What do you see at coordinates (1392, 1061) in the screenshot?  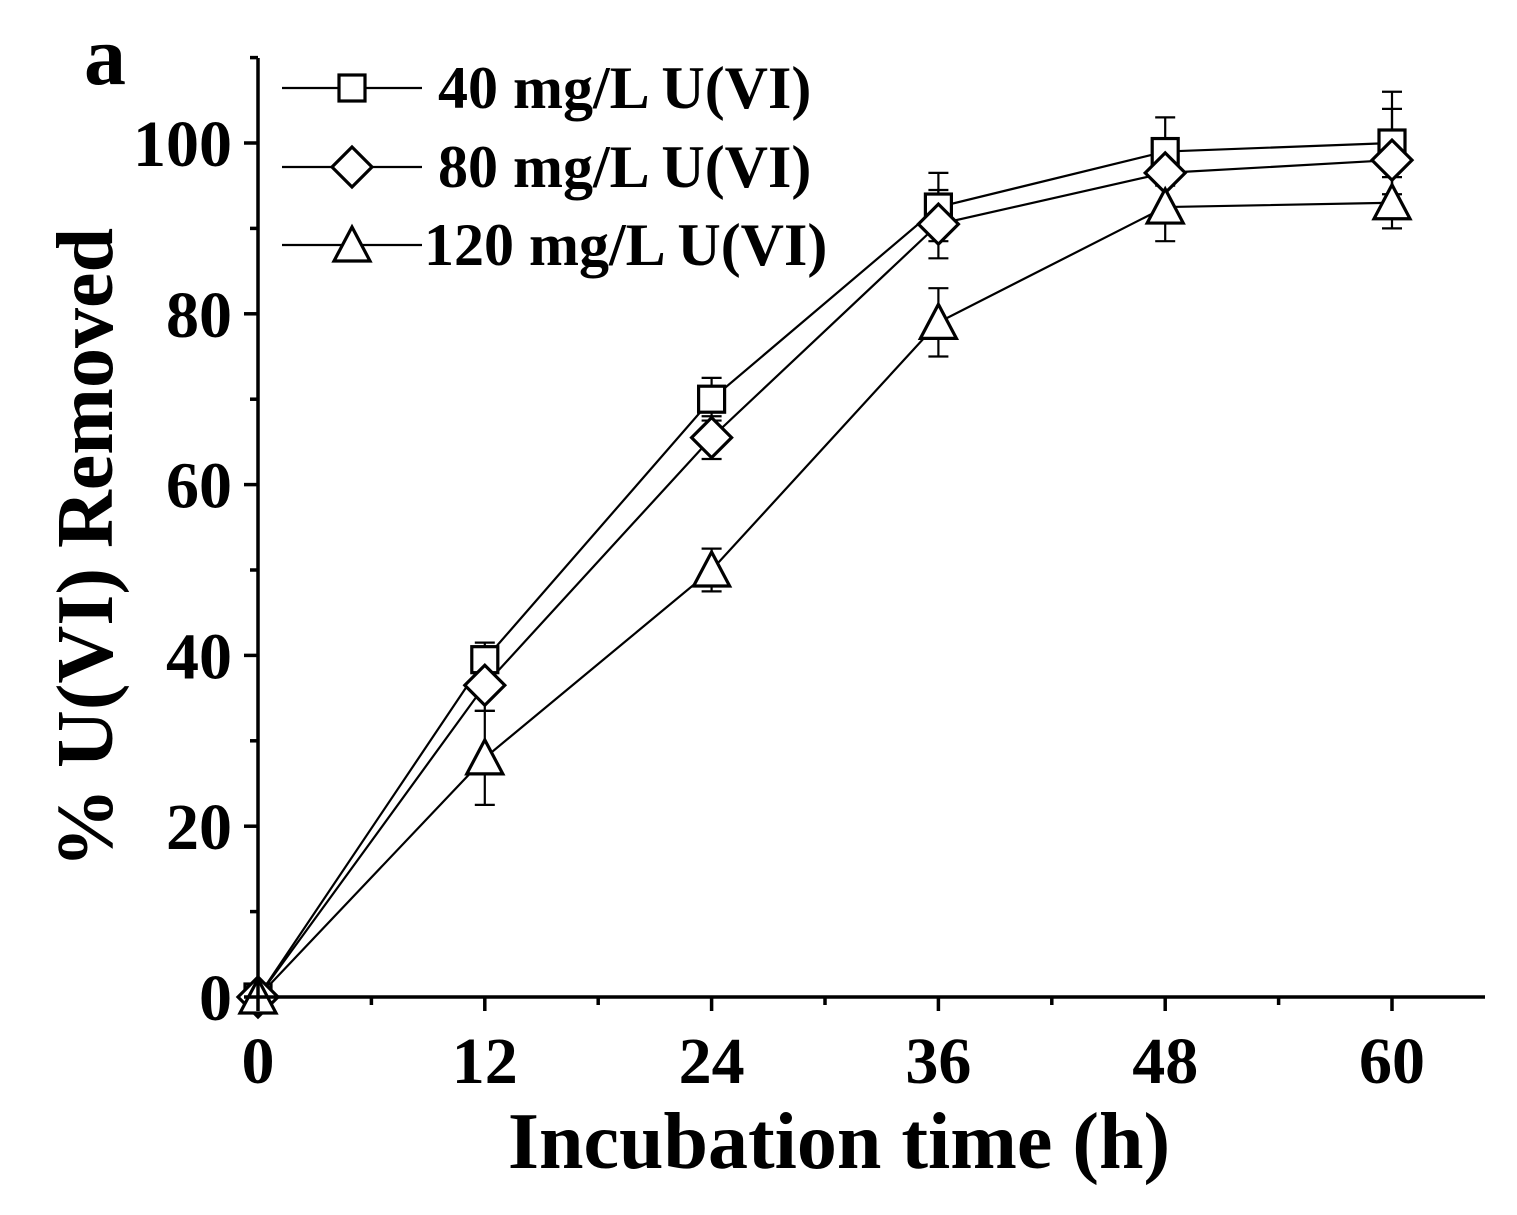 I see `x-tick-label: 60` at bounding box center [1392, 1061].